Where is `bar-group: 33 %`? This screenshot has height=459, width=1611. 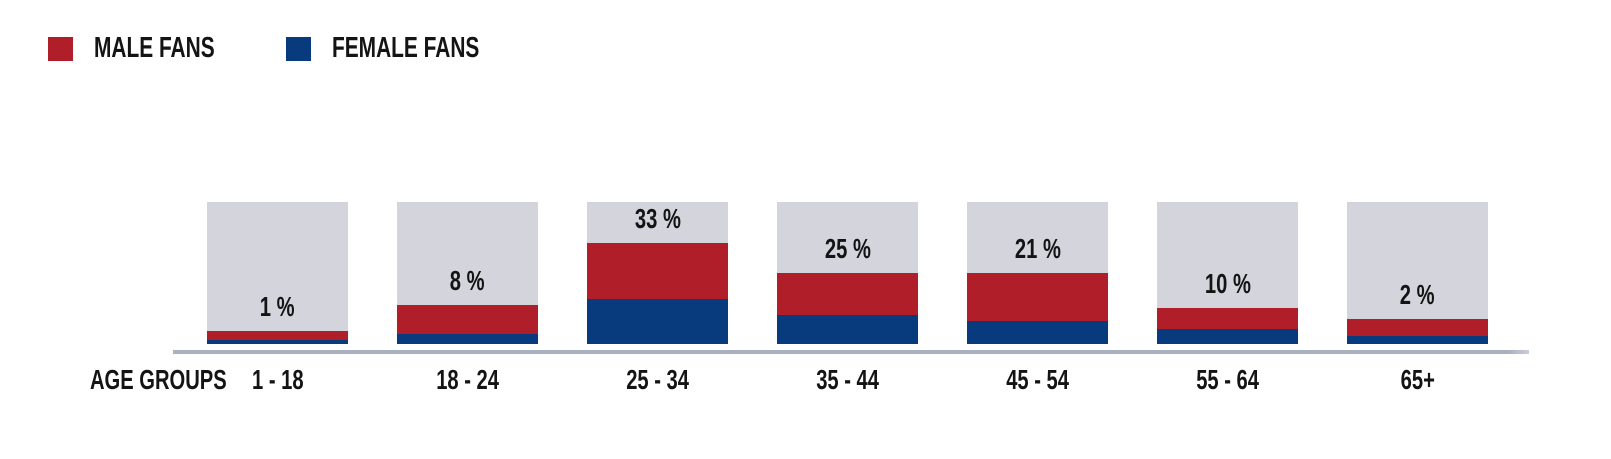 bar-group: 33 % is located at coordinates (657, 273).